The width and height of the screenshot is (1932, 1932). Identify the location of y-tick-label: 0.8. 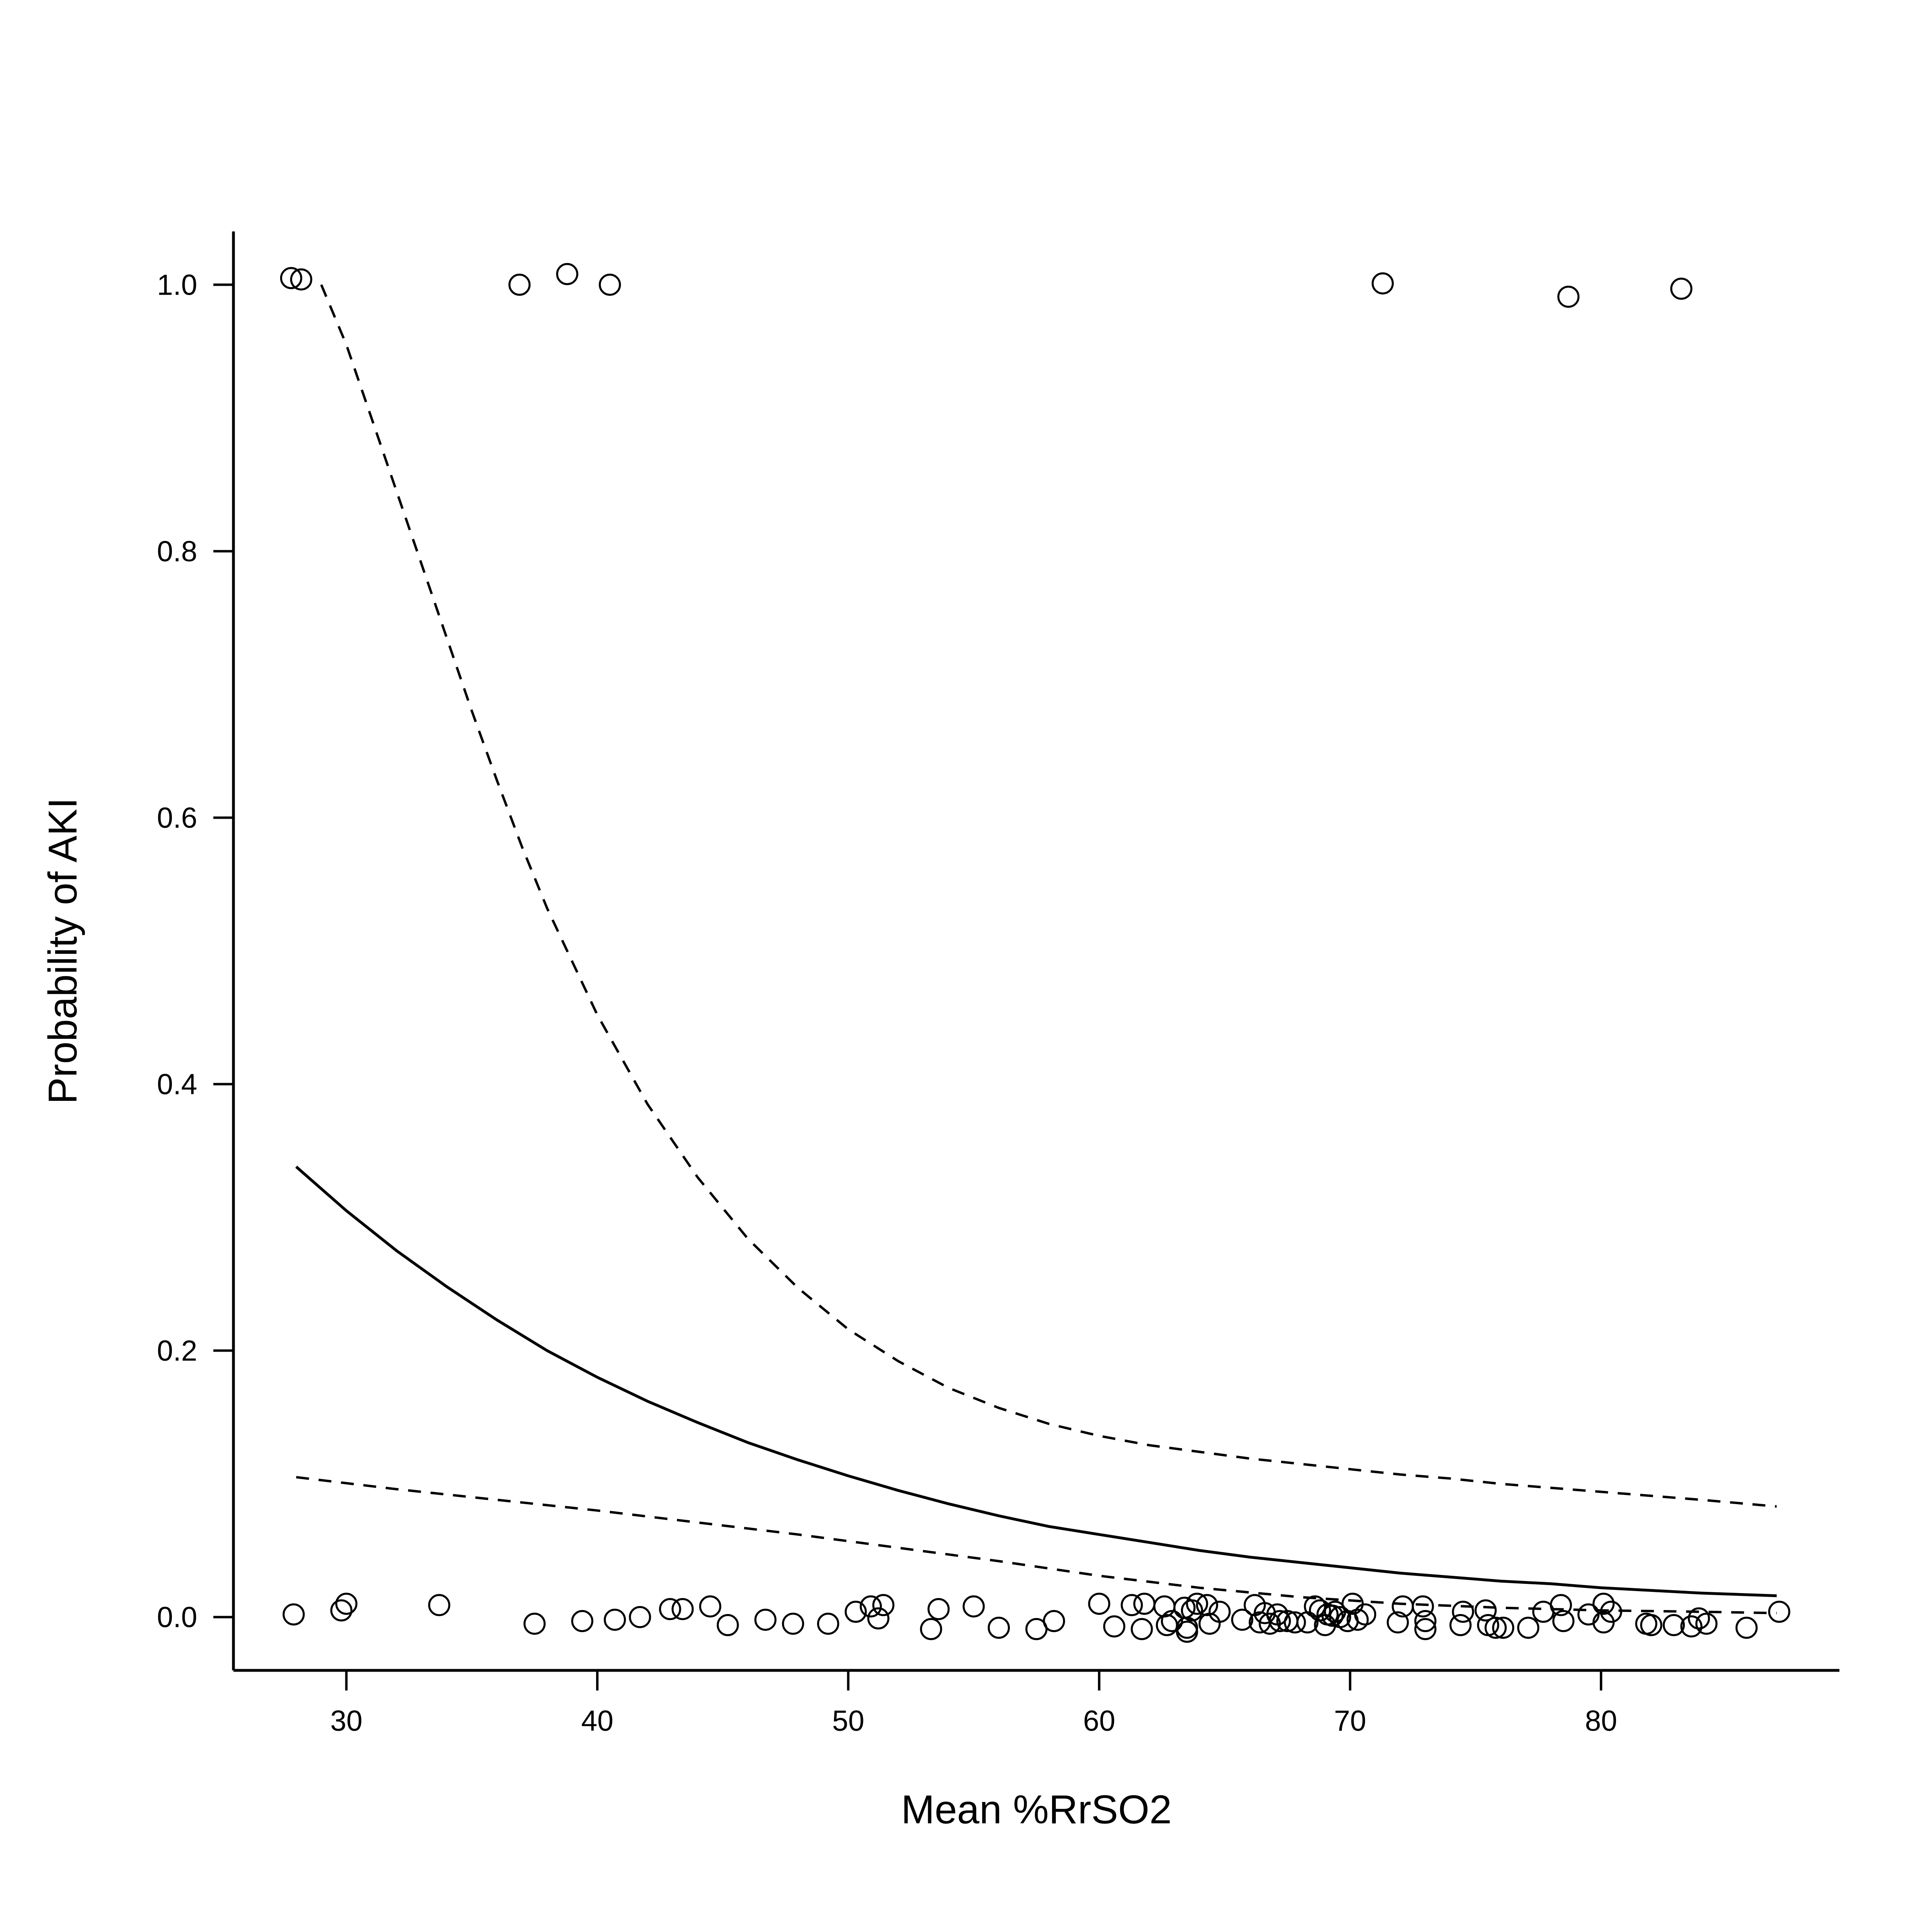
(177, 551).